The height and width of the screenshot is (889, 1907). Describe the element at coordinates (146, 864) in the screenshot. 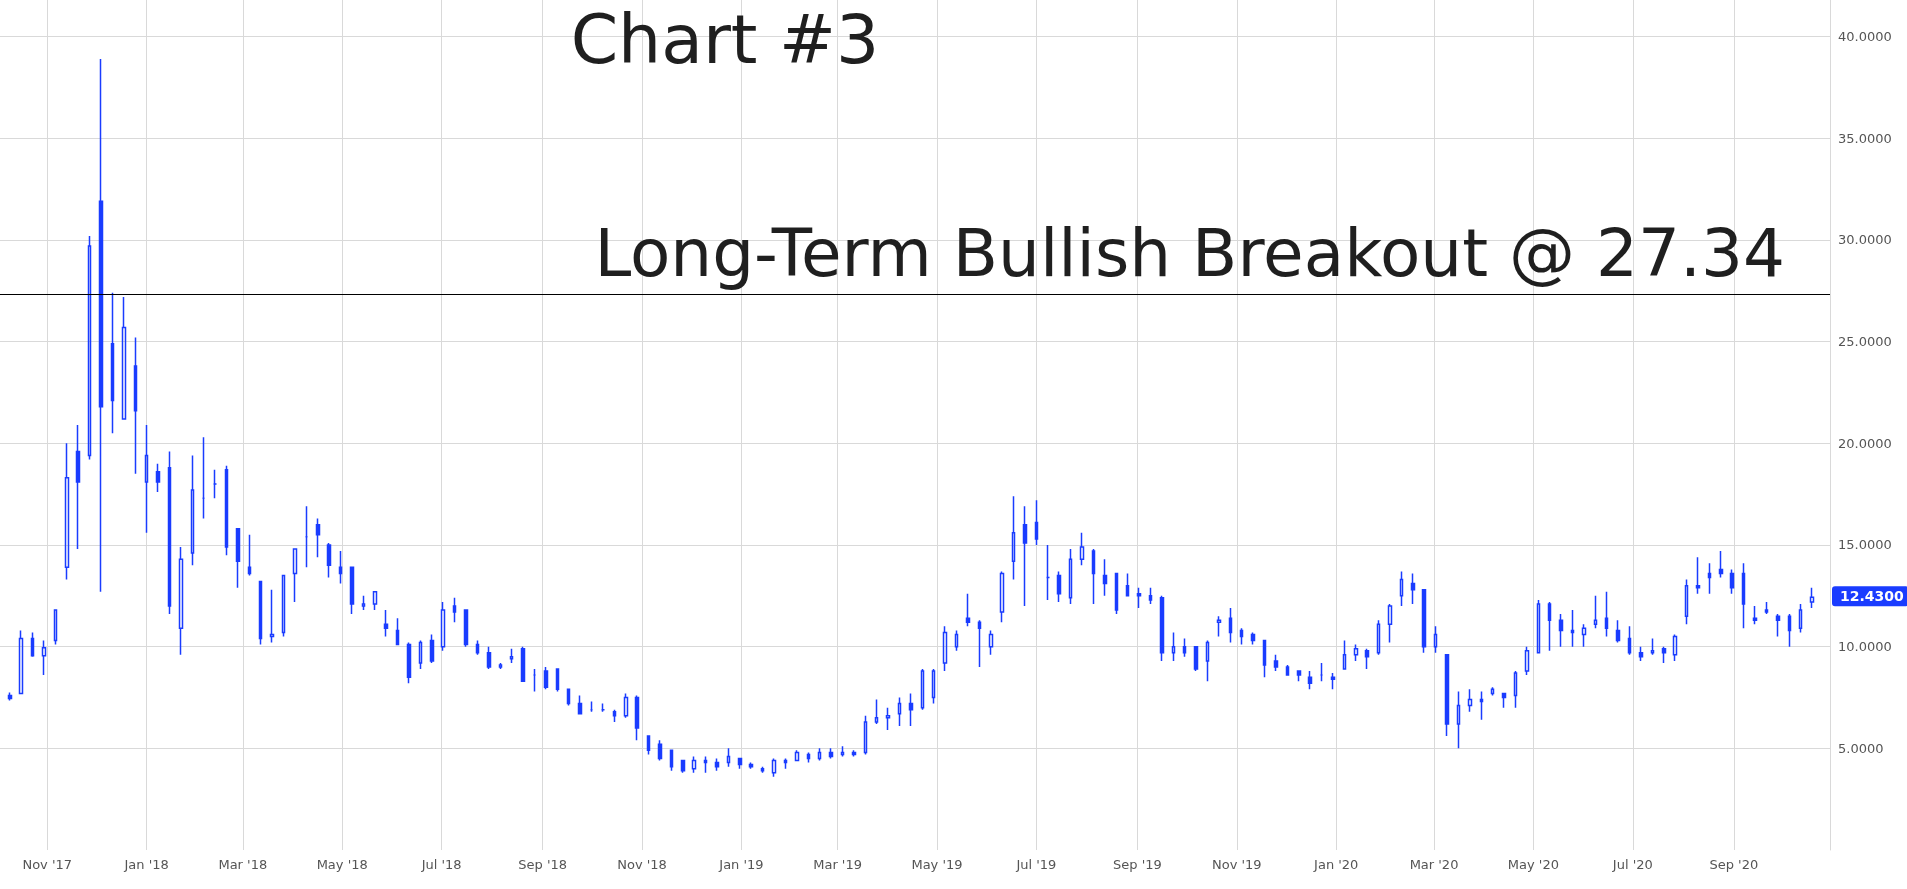

I see `x-tick-label: Jan '18` at that location.